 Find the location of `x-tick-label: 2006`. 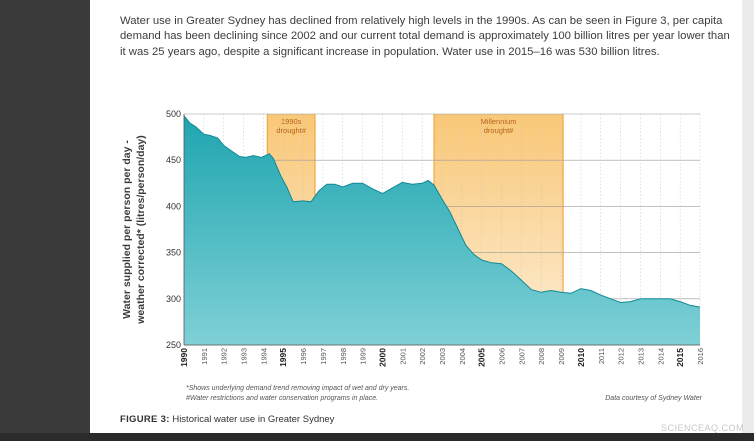

x-tick-label: 2006 is located at coordinates (502, 356).